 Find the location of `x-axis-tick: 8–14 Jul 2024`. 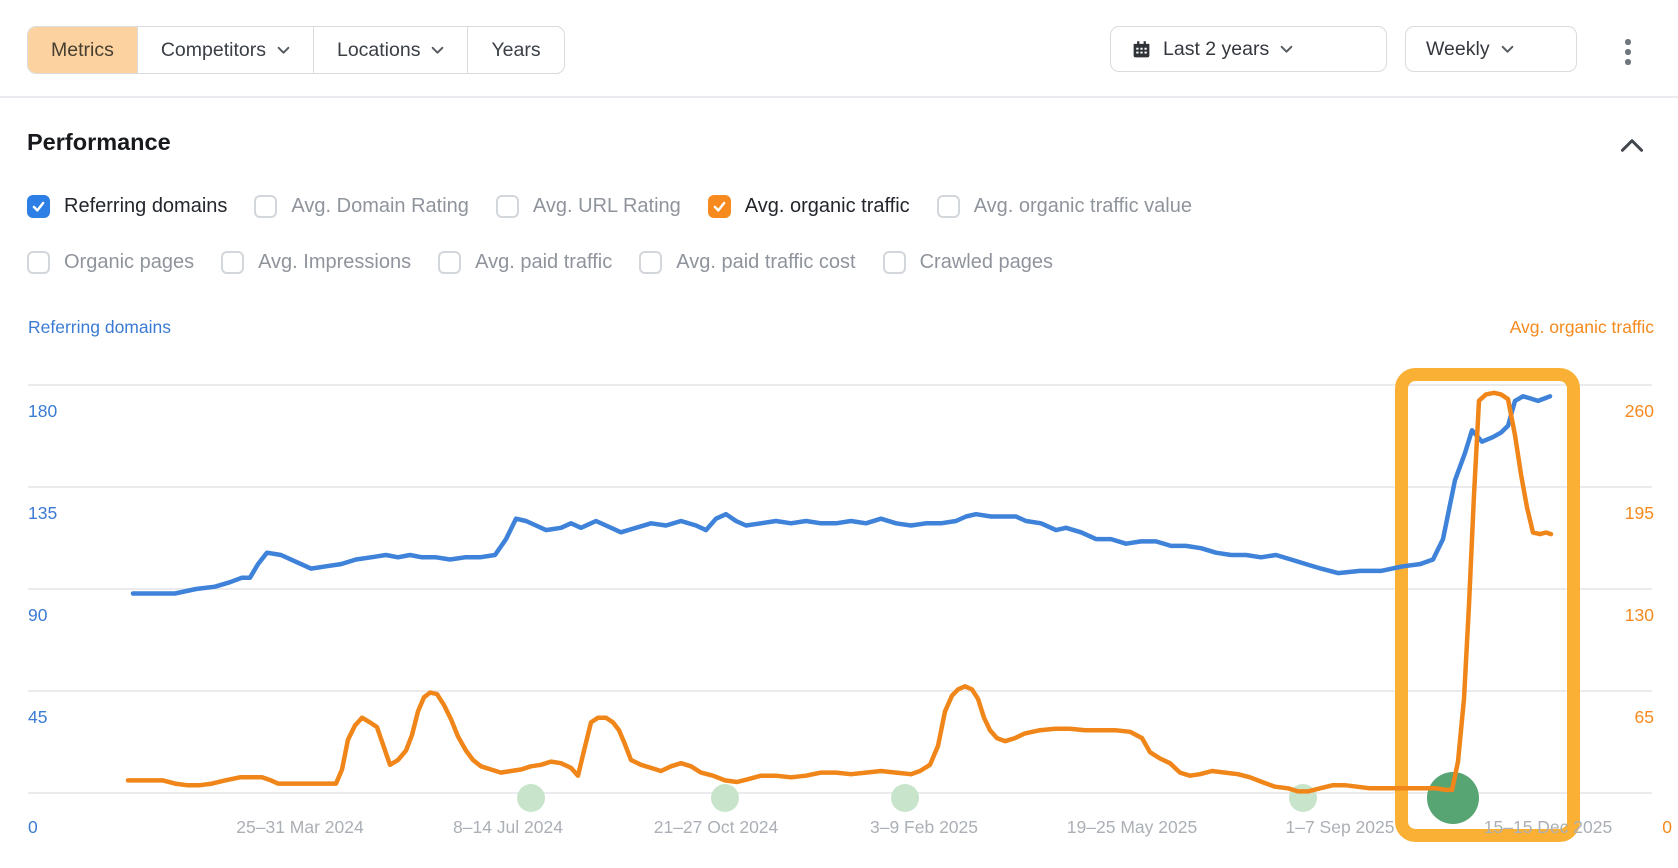

x-axis-tick: 8–14 Jul 2024 is located at coordinates (508, 827).